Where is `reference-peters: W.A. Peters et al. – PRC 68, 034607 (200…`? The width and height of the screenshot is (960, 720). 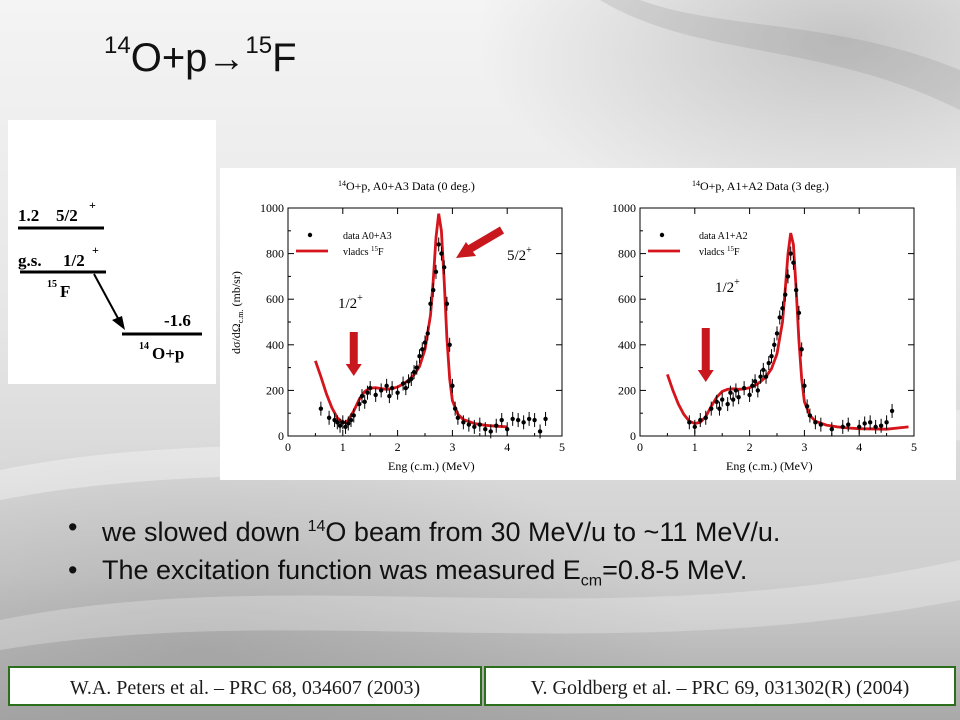
reference-peters: W.A. Peters et al. – PRC 68, 034607 (200… is located at coordinates (245, 686).